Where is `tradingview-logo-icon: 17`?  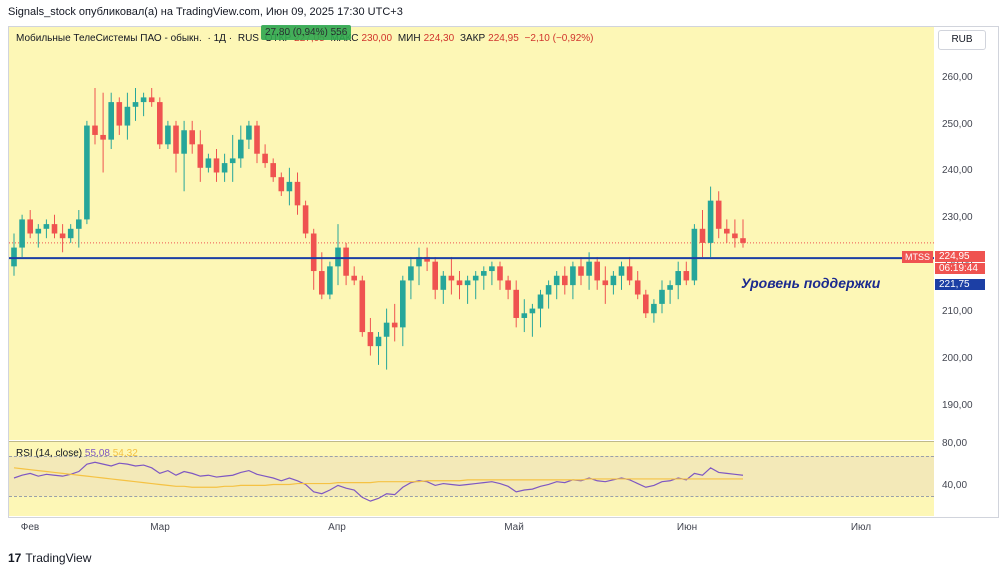
tradingview-logo-icon: 17 is located at coordinates (15, 558).